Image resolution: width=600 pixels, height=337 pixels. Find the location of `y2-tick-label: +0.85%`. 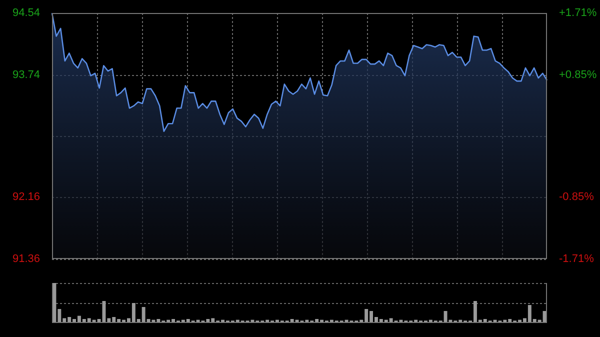

y2-tick-label: +0.85% is located at coordinates (578, 74).